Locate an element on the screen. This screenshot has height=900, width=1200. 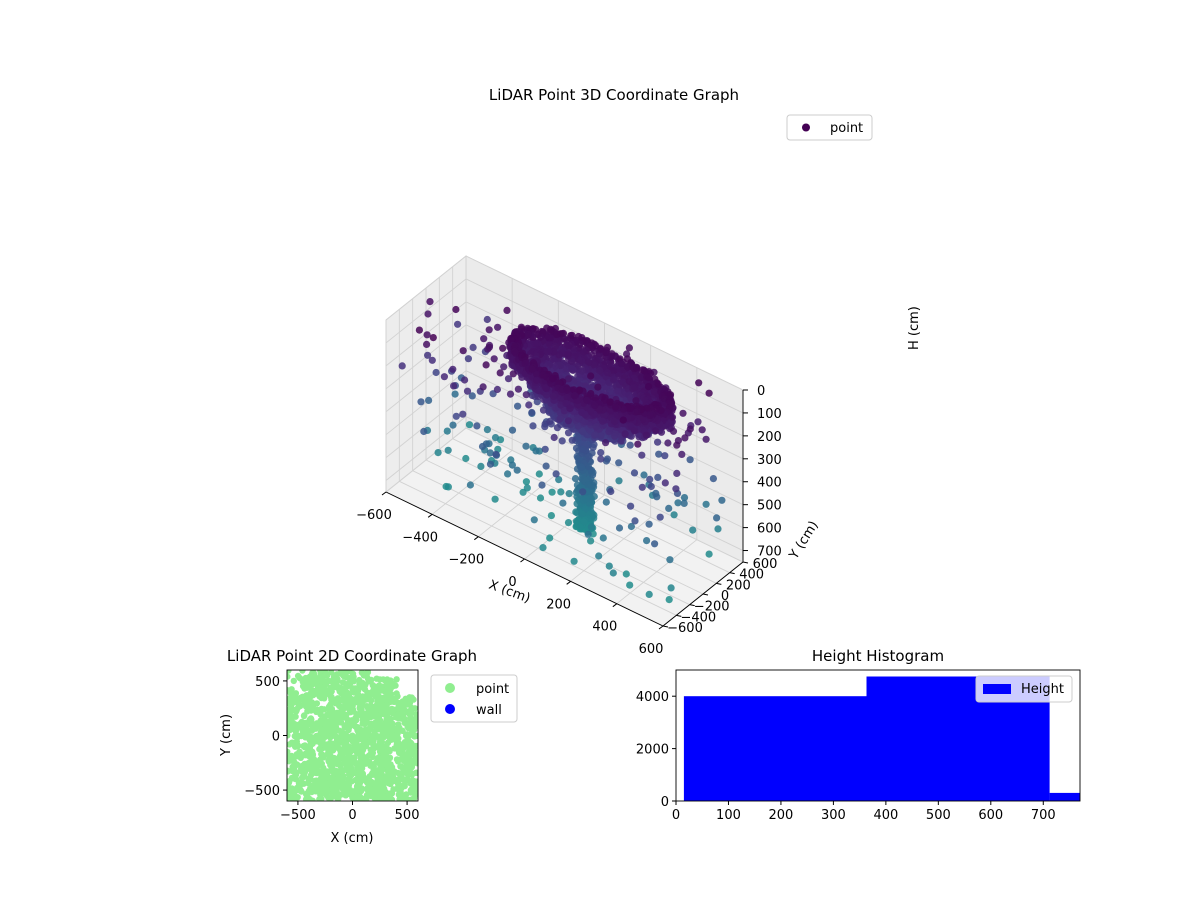
h-tick-label-3d: 0 is located at coordinates (761, 391).